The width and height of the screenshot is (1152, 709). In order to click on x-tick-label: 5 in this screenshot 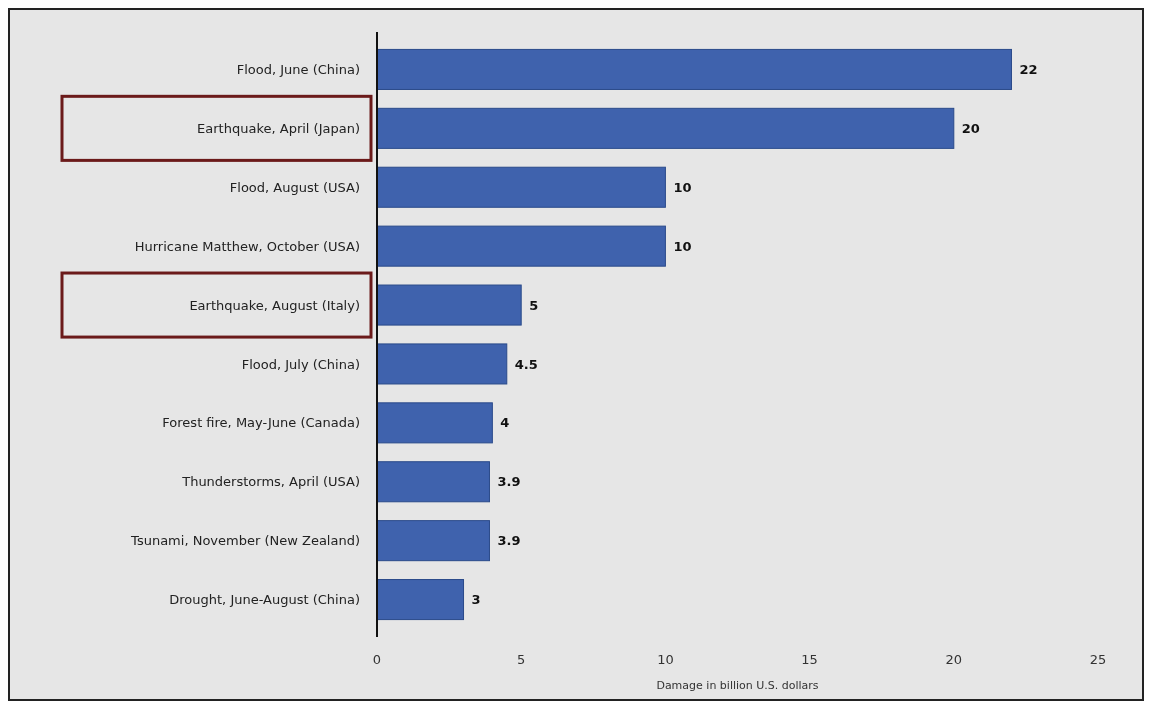, I will do `click(521, 659)`.